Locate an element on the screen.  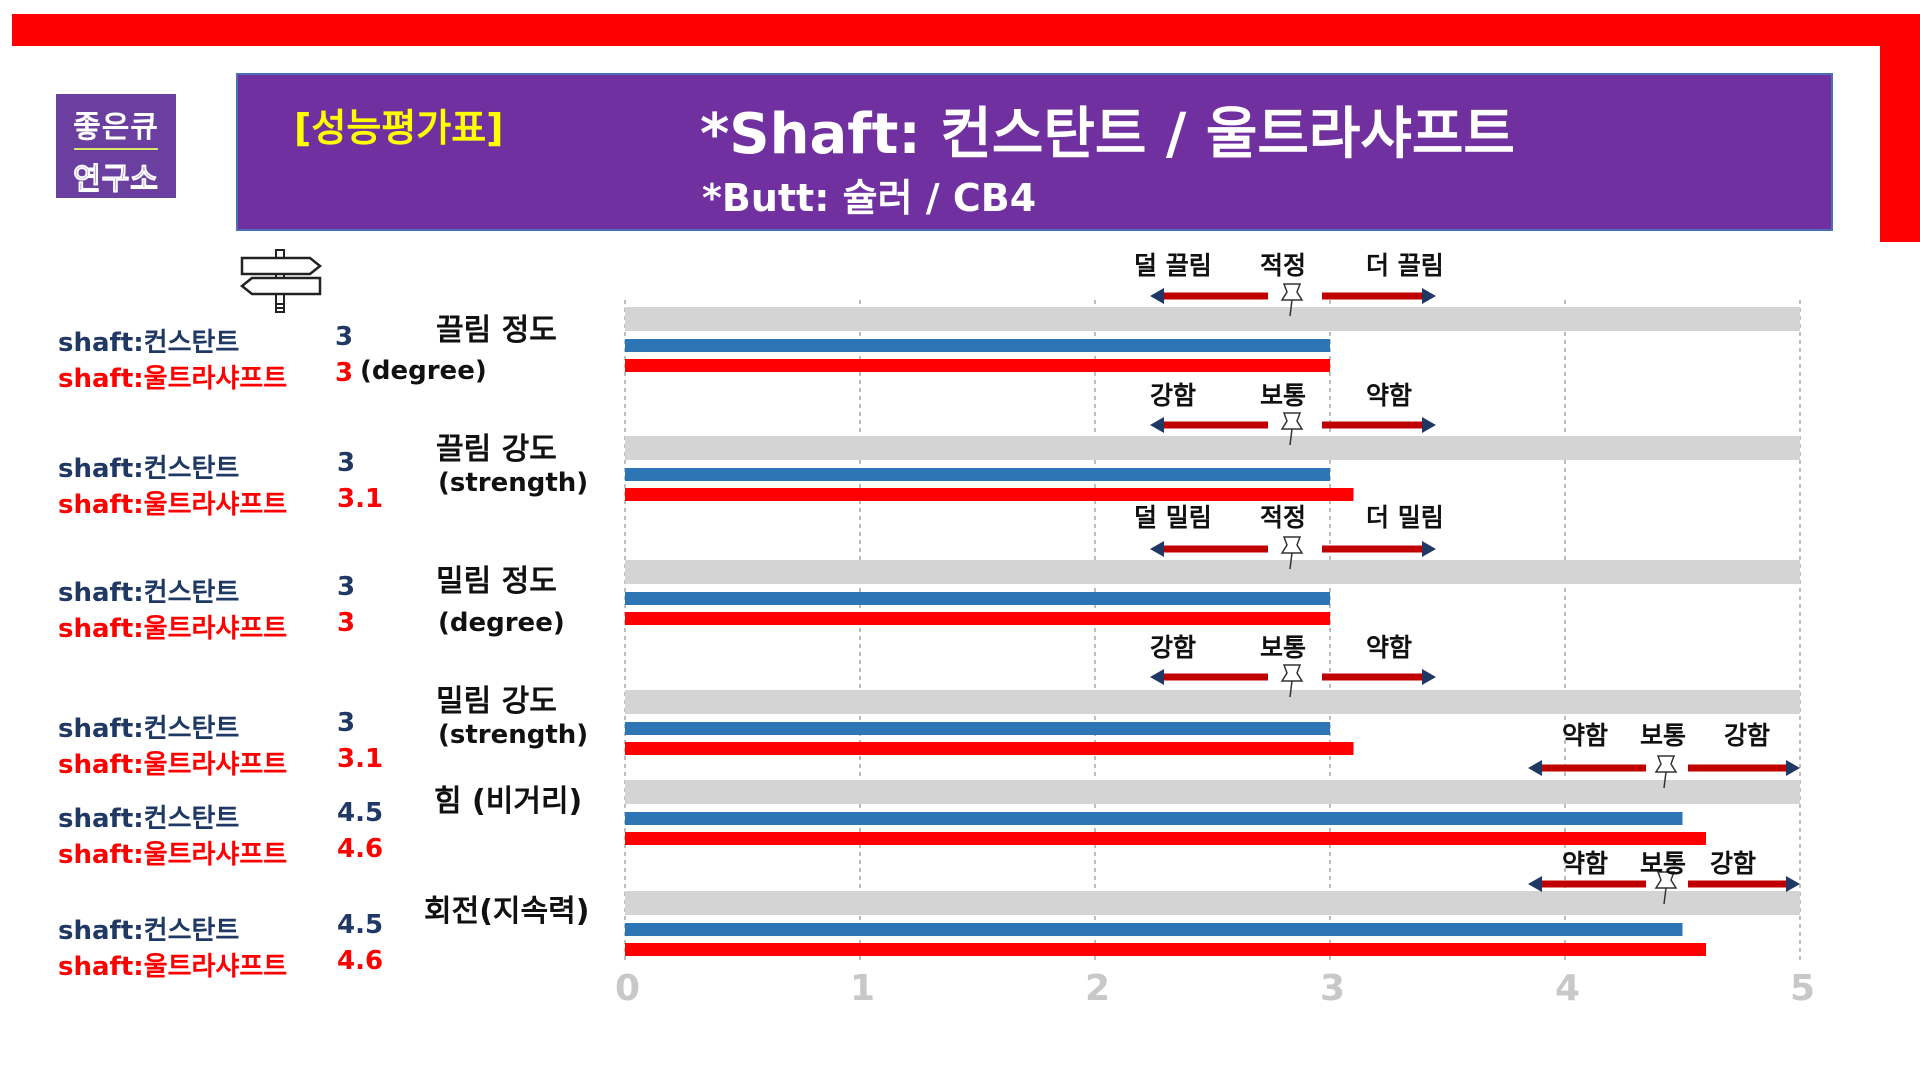
banner-subtitle: *Butt: 슐러 / CB4 is located at coordinates (869, 198).